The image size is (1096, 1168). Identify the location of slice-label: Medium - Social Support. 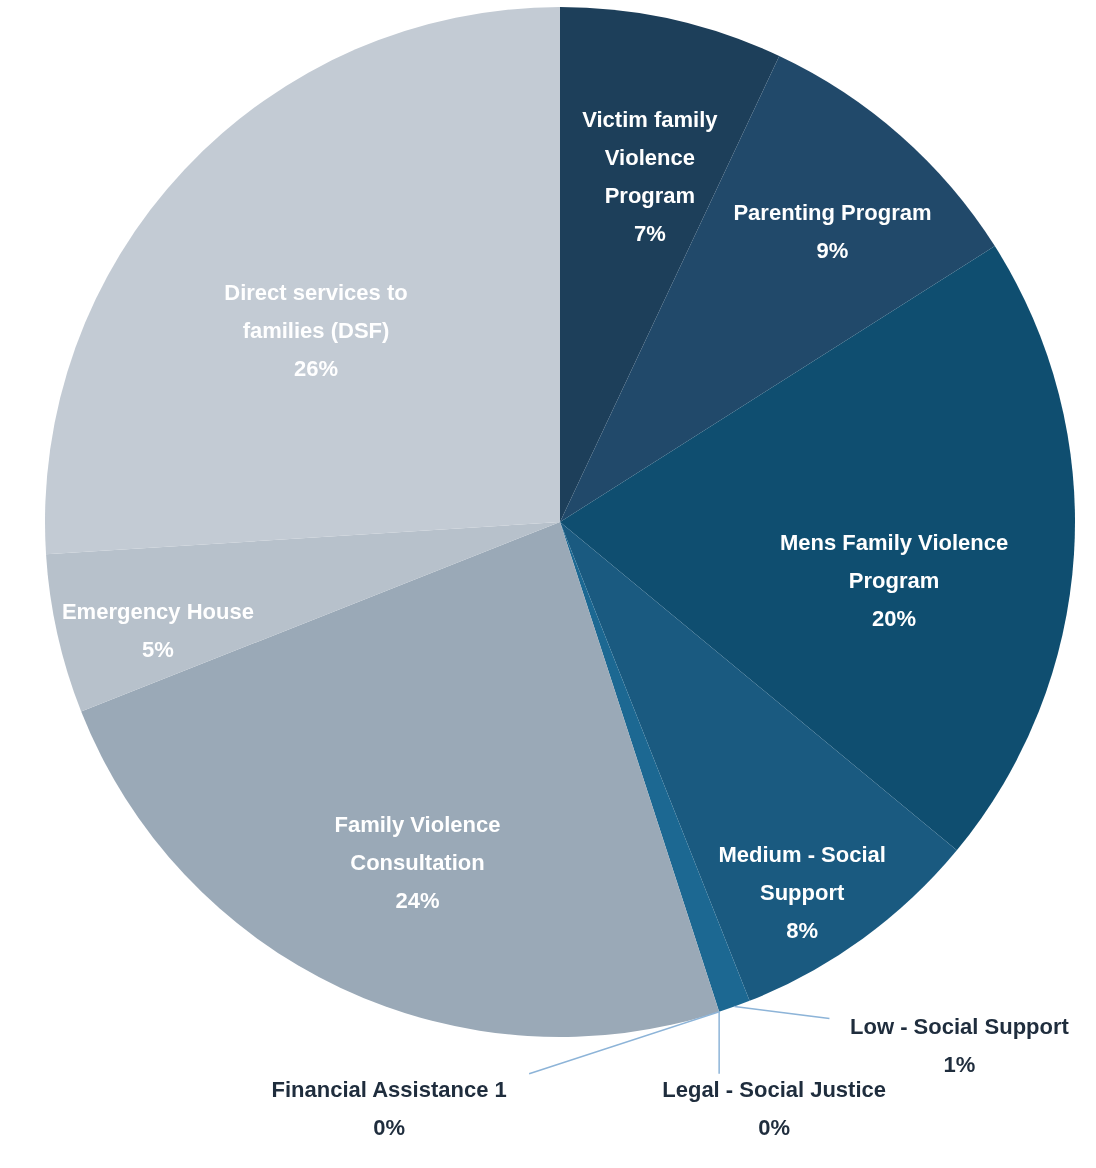
(802, 874).